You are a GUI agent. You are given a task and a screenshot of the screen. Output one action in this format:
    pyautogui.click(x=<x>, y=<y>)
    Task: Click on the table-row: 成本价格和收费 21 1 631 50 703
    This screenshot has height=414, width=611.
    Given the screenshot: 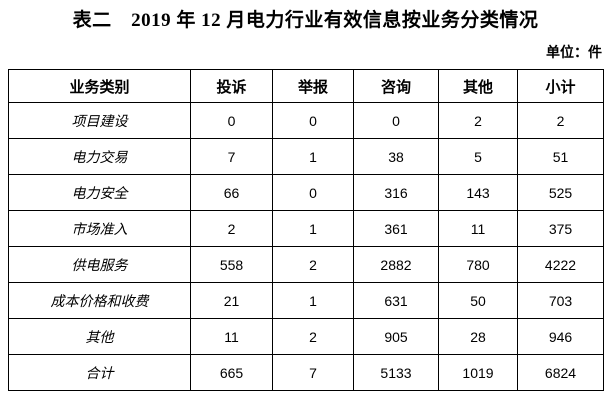 What is the action you would take?
    pyautogui.click(x=306, y=300)
    